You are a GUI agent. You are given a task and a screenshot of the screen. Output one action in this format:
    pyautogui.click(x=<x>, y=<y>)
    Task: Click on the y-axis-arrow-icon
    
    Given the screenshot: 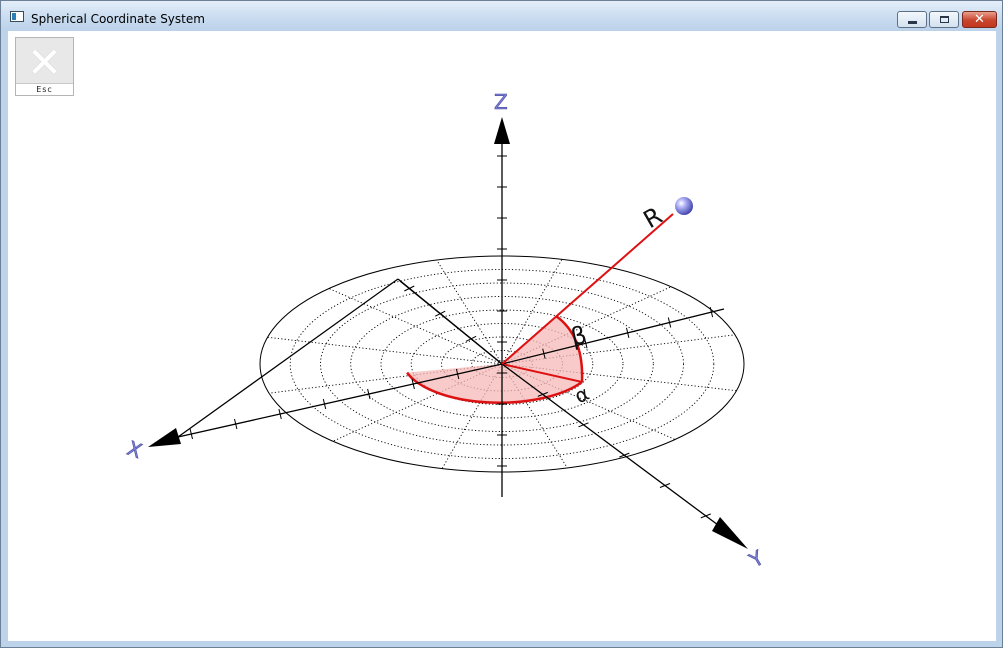 What is the action you would take?
    pyautogui.click(x=730, y=533)
    